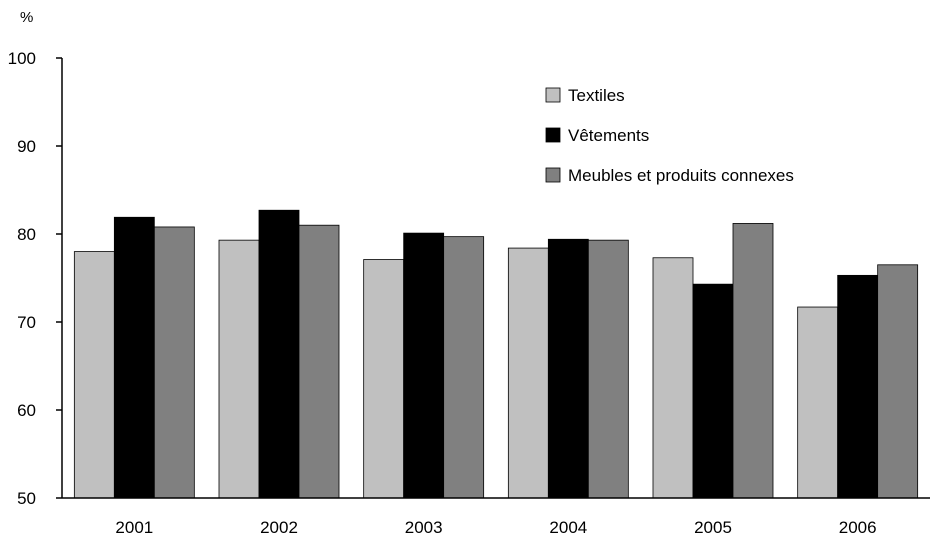 This screenshot has height=541, width=945. What do you see at coordinates (94, 375) in the screenshot?
I see `bar-textiles-2001` at bounding box center [94, 375].